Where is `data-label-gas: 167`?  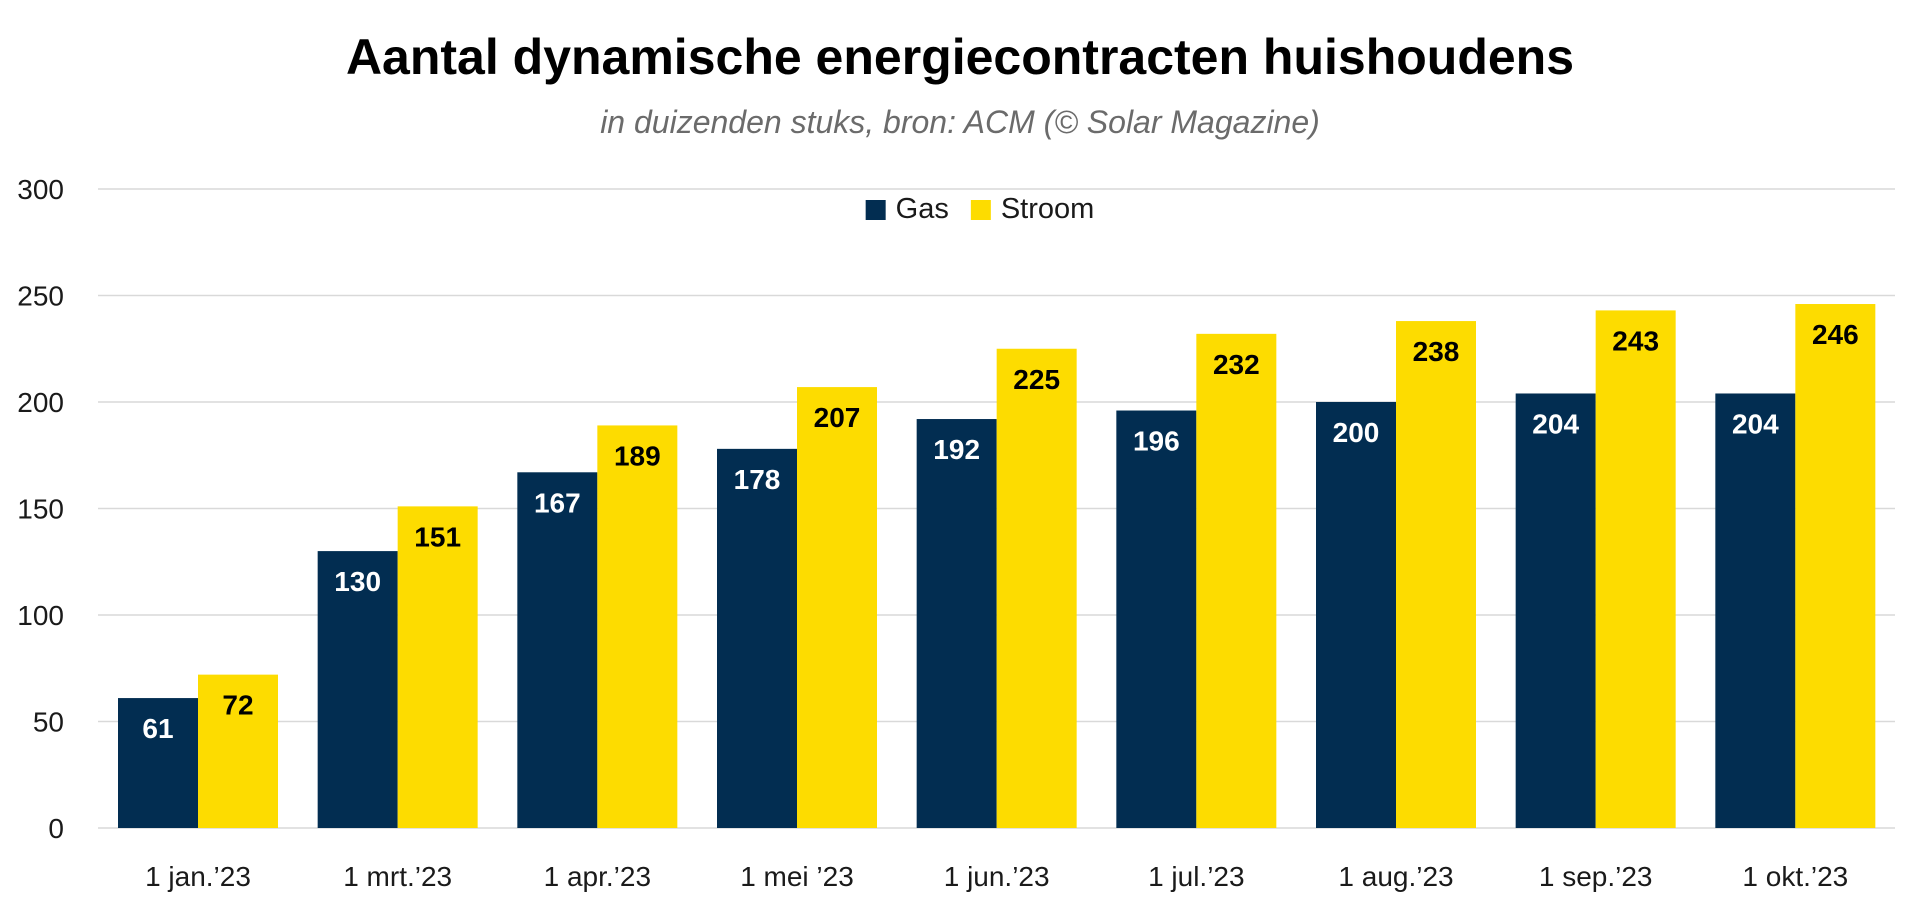 data-label-gas: 167 is located at coordinates (557, 502).